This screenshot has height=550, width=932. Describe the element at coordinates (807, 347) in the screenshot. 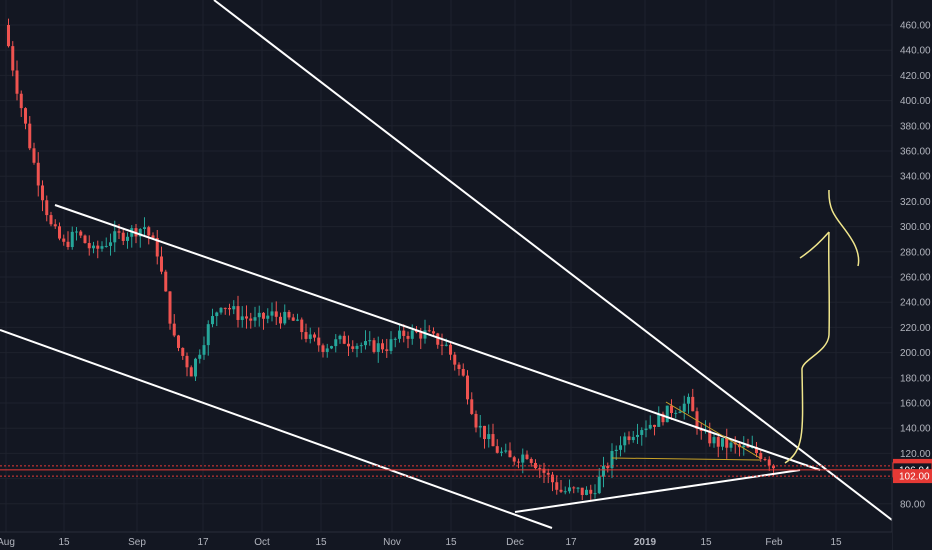

I see `arrow-shaft` at that location.